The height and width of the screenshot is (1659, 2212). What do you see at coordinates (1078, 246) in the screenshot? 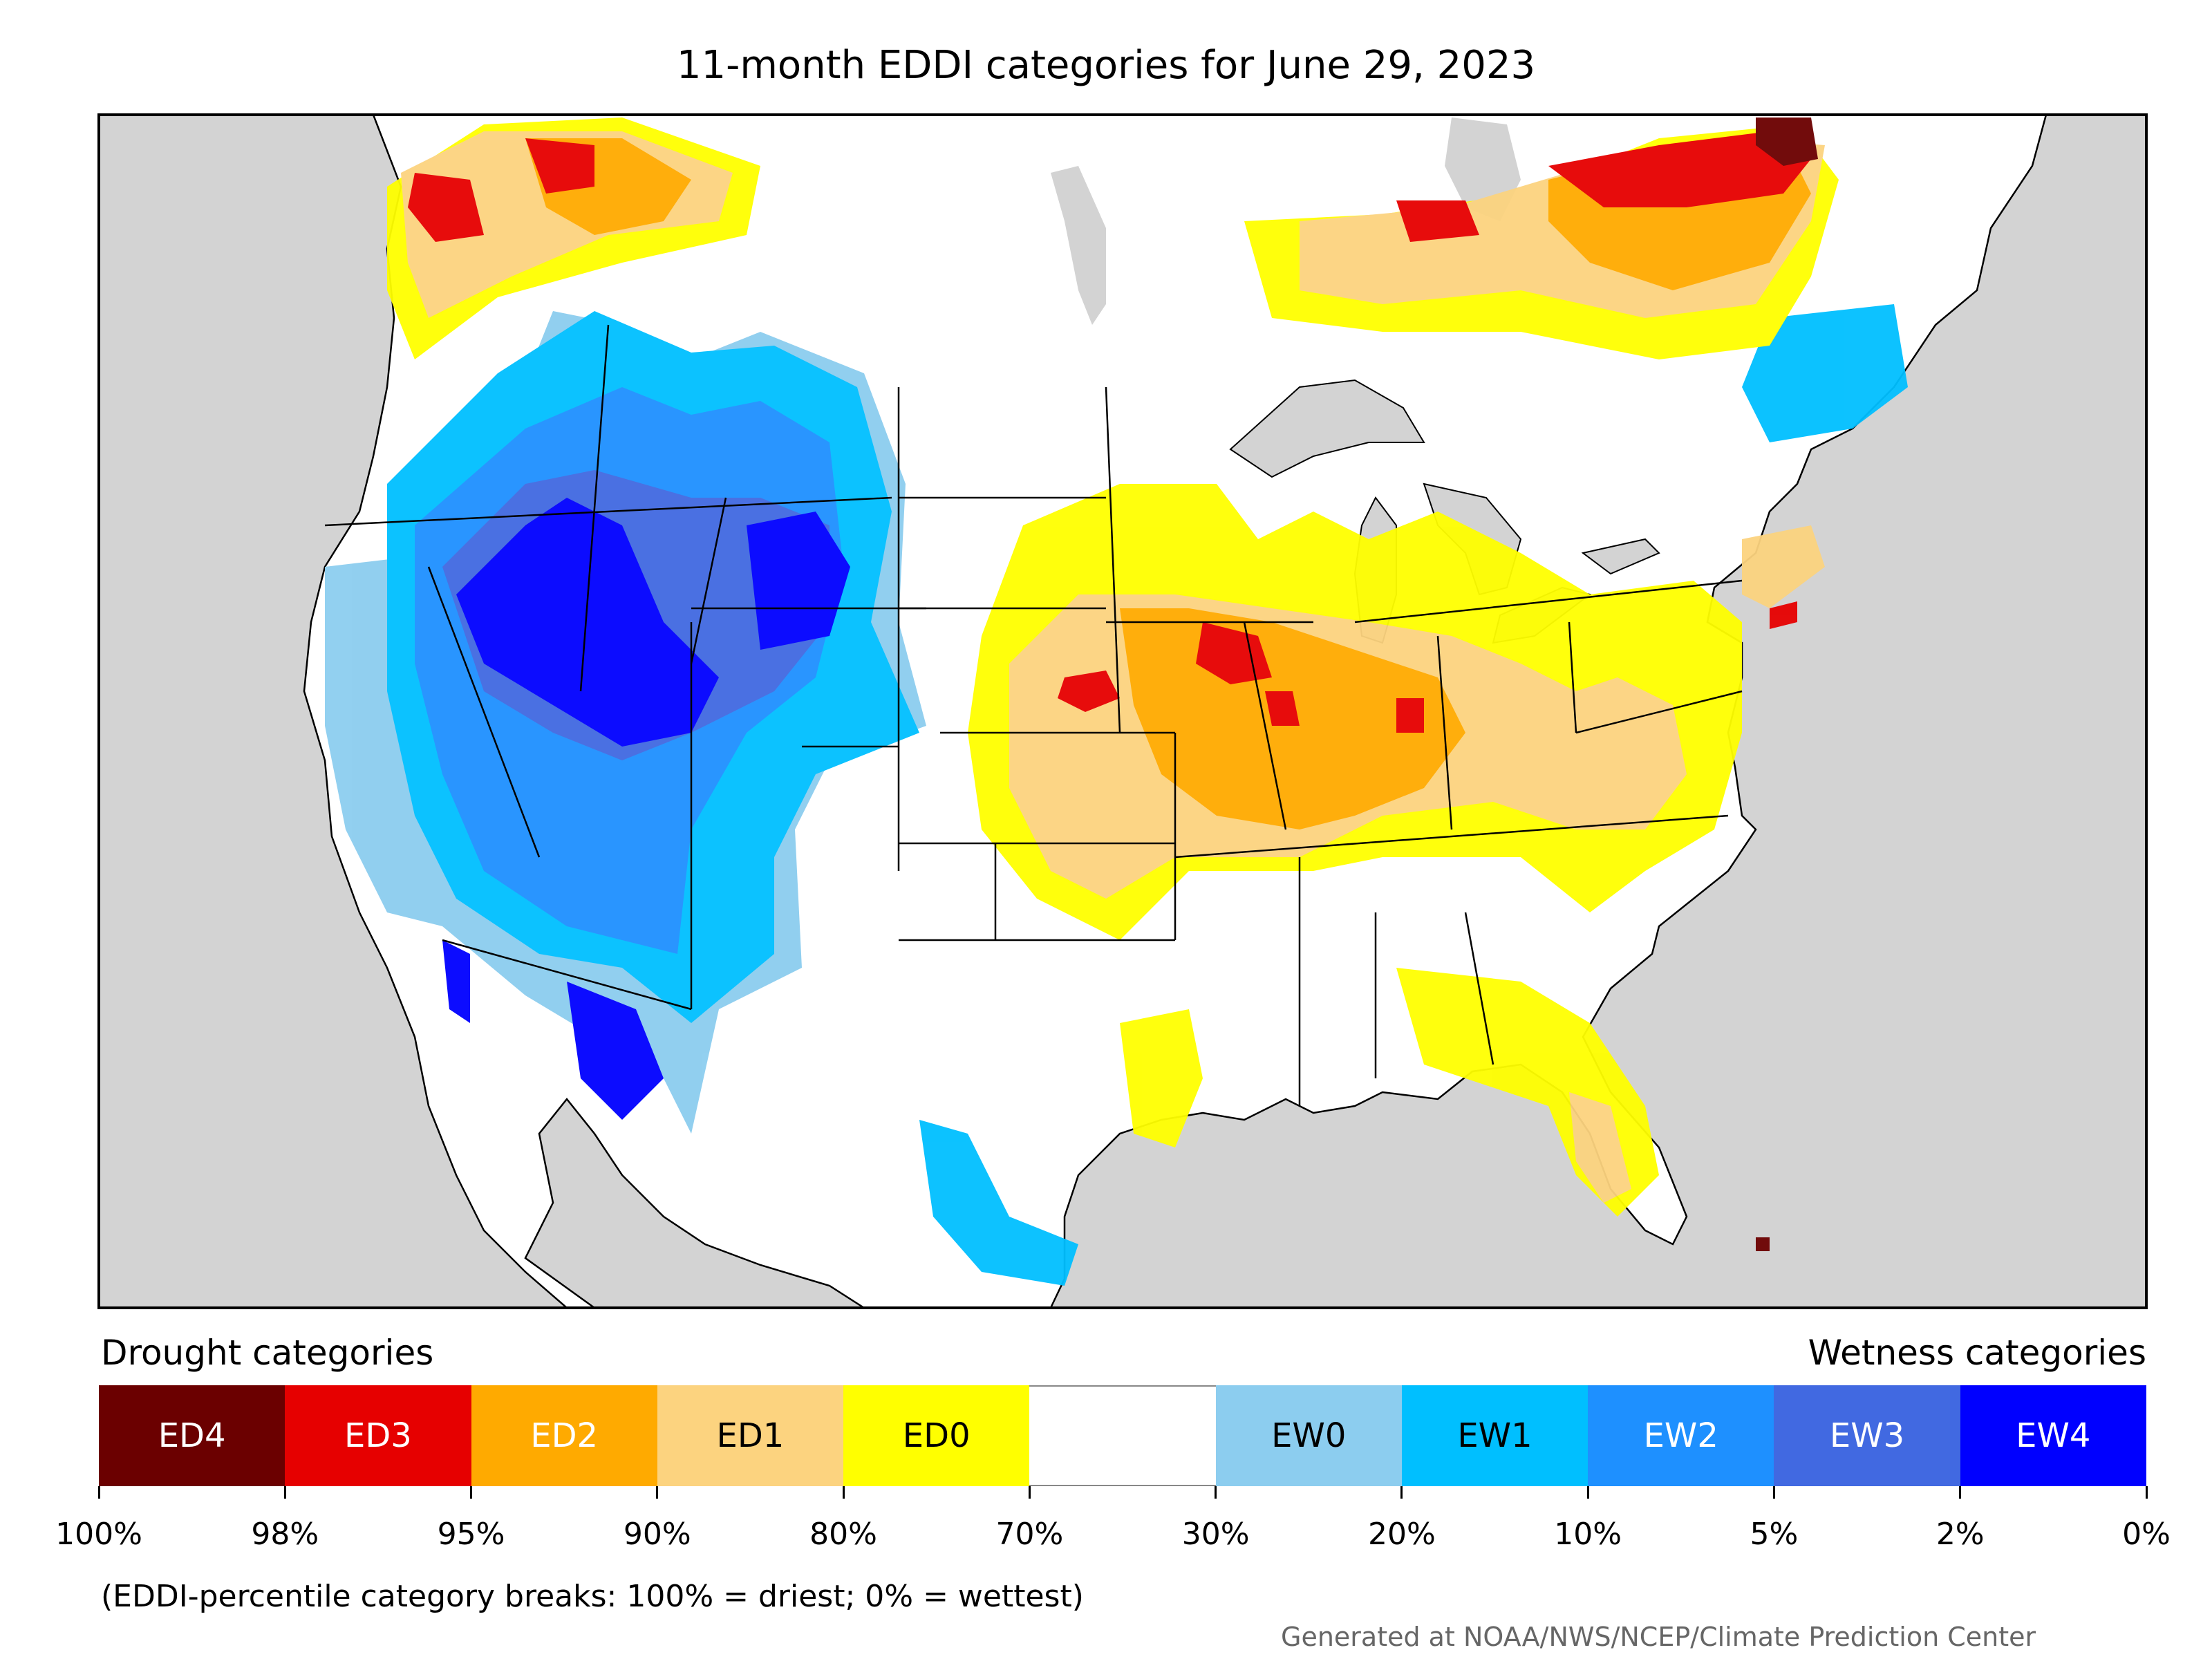
I see `lake-winnipeg` at bounding box center [1078, 246].